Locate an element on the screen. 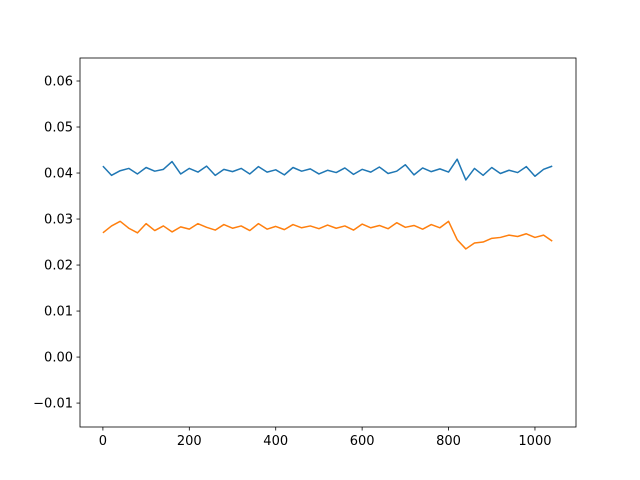  x-tick-label: 1000 is located at coordinates (534, 441).